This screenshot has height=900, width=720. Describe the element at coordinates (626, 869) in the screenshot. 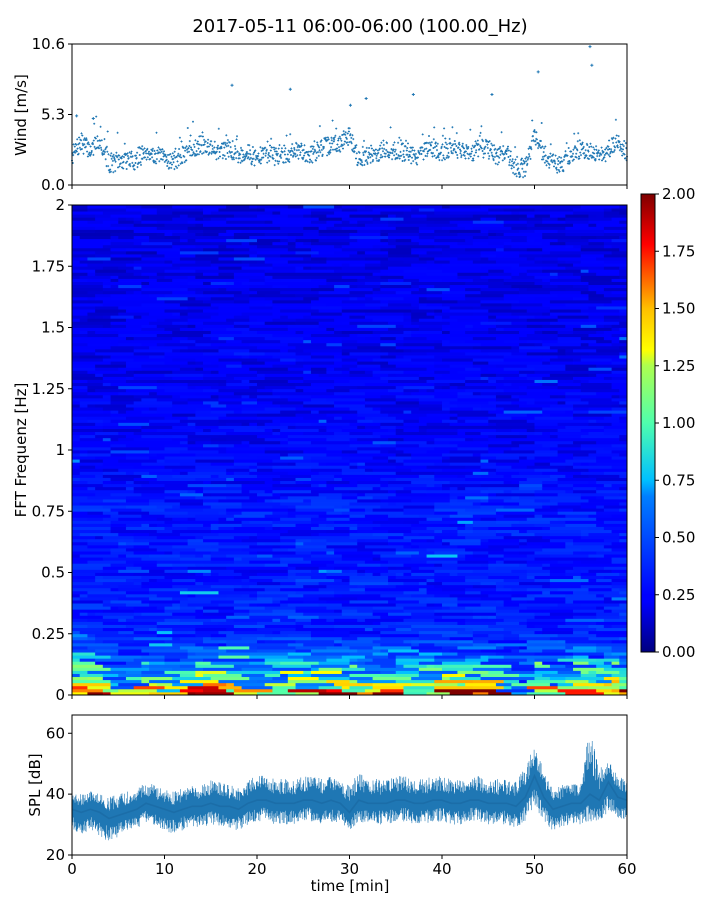

I see `spl-x-tick-label: 60` at that location.